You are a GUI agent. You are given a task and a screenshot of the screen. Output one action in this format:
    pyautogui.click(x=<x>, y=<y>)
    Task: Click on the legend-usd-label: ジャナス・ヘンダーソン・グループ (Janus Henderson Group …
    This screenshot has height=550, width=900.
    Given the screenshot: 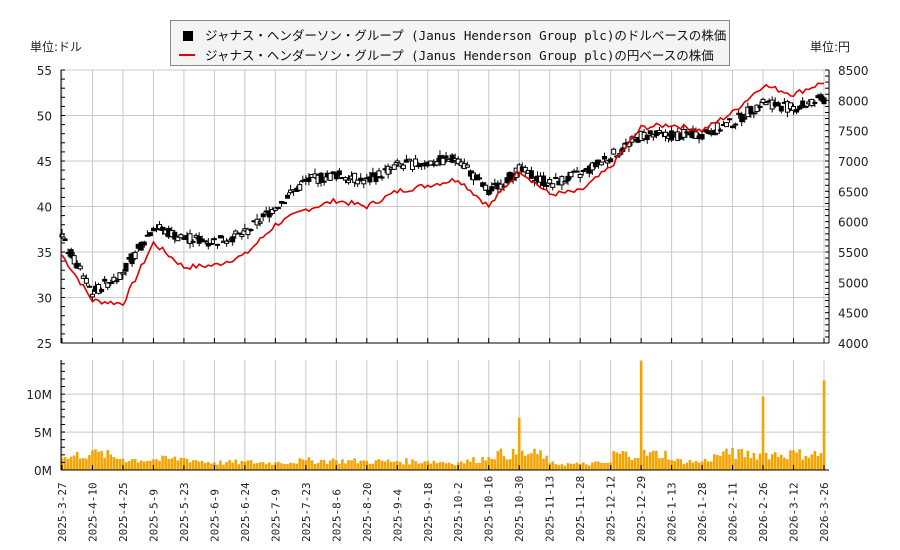 What is the action you would take?
    pyautogui.click(x=466, y=35)
    